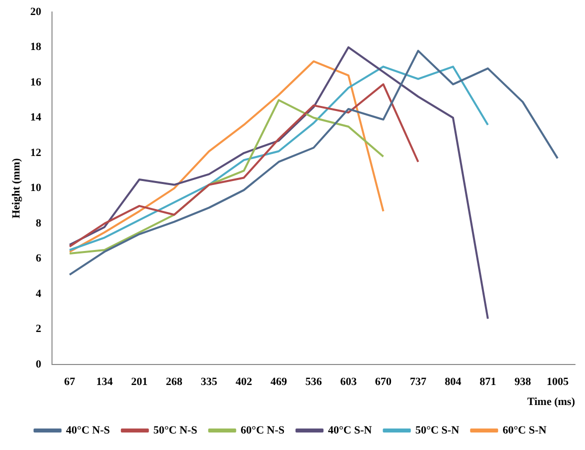  What do you see at coordinates (36, 12) in the screenshot?
I see `y-tick-label: 20` at bounding box center [36, 12].